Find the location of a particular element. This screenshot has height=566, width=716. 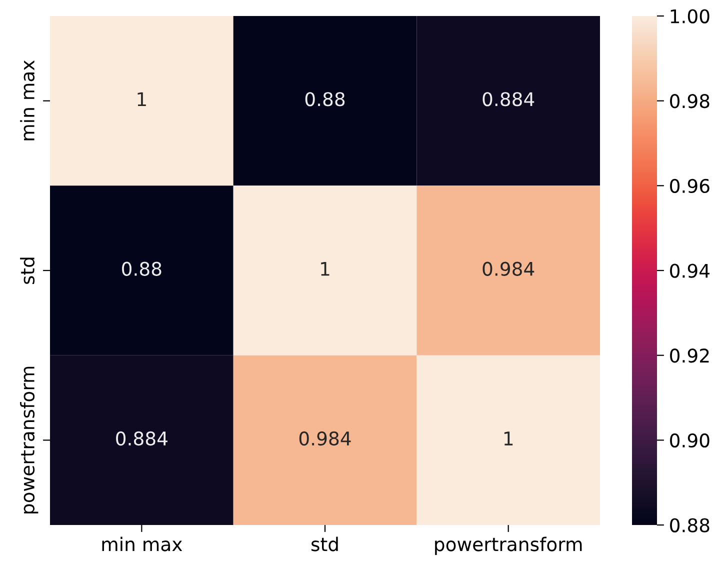

color-bar-label: 0.88 is located at coordinates (690, 525).